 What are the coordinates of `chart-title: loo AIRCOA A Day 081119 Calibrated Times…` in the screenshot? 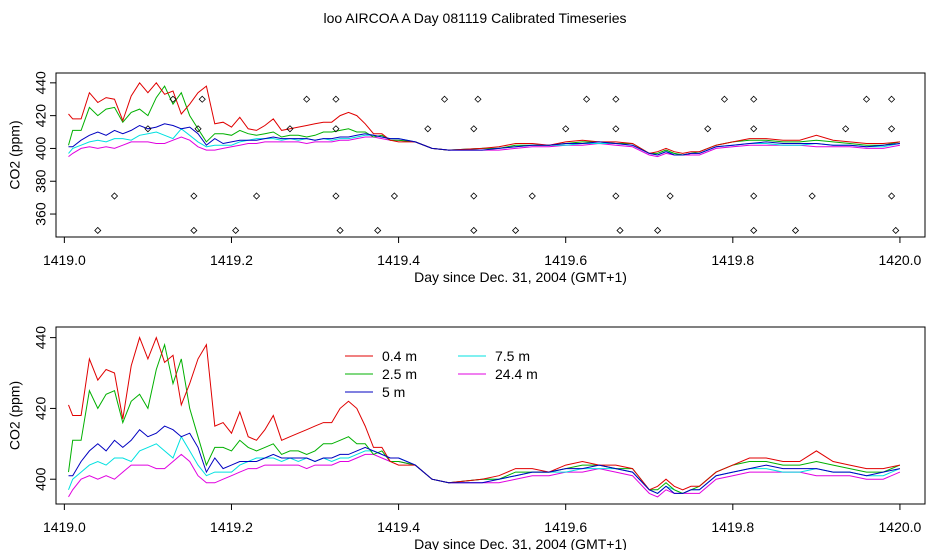 It's located at (475, 18).